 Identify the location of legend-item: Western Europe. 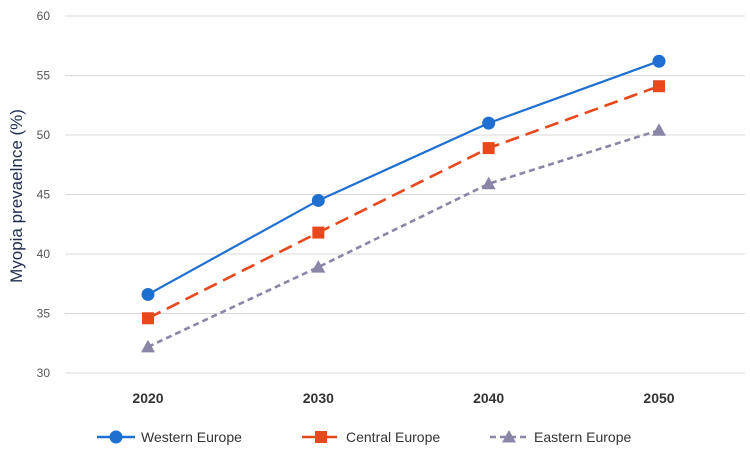
(169, 437).